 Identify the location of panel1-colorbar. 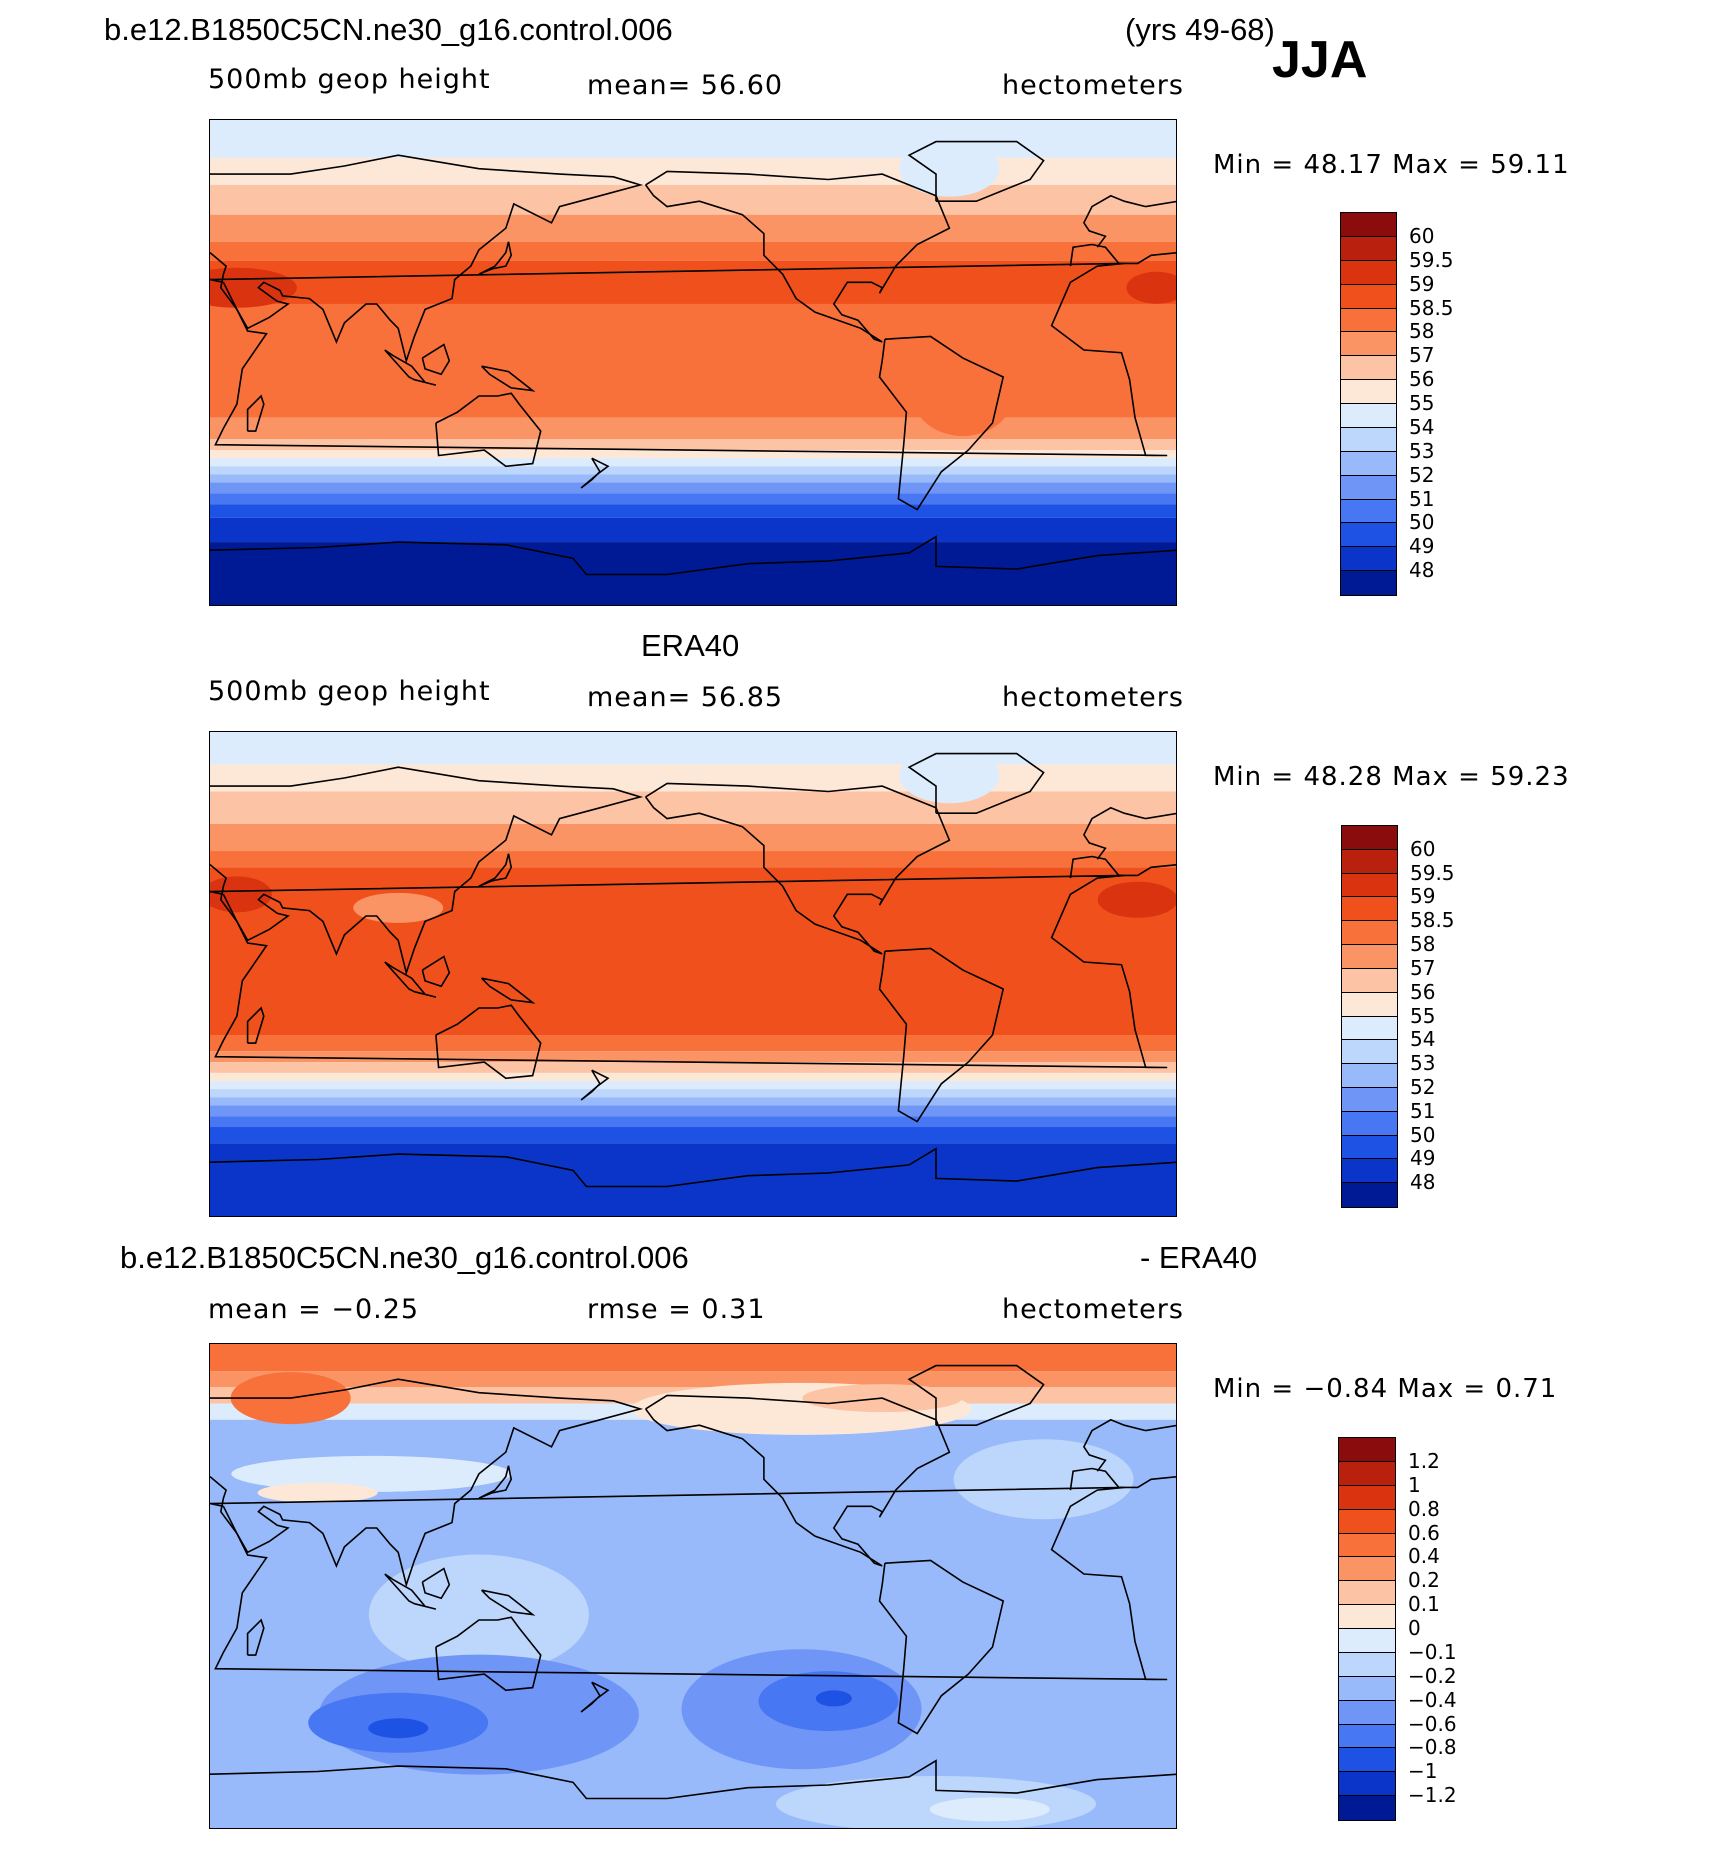
(1368, 404).